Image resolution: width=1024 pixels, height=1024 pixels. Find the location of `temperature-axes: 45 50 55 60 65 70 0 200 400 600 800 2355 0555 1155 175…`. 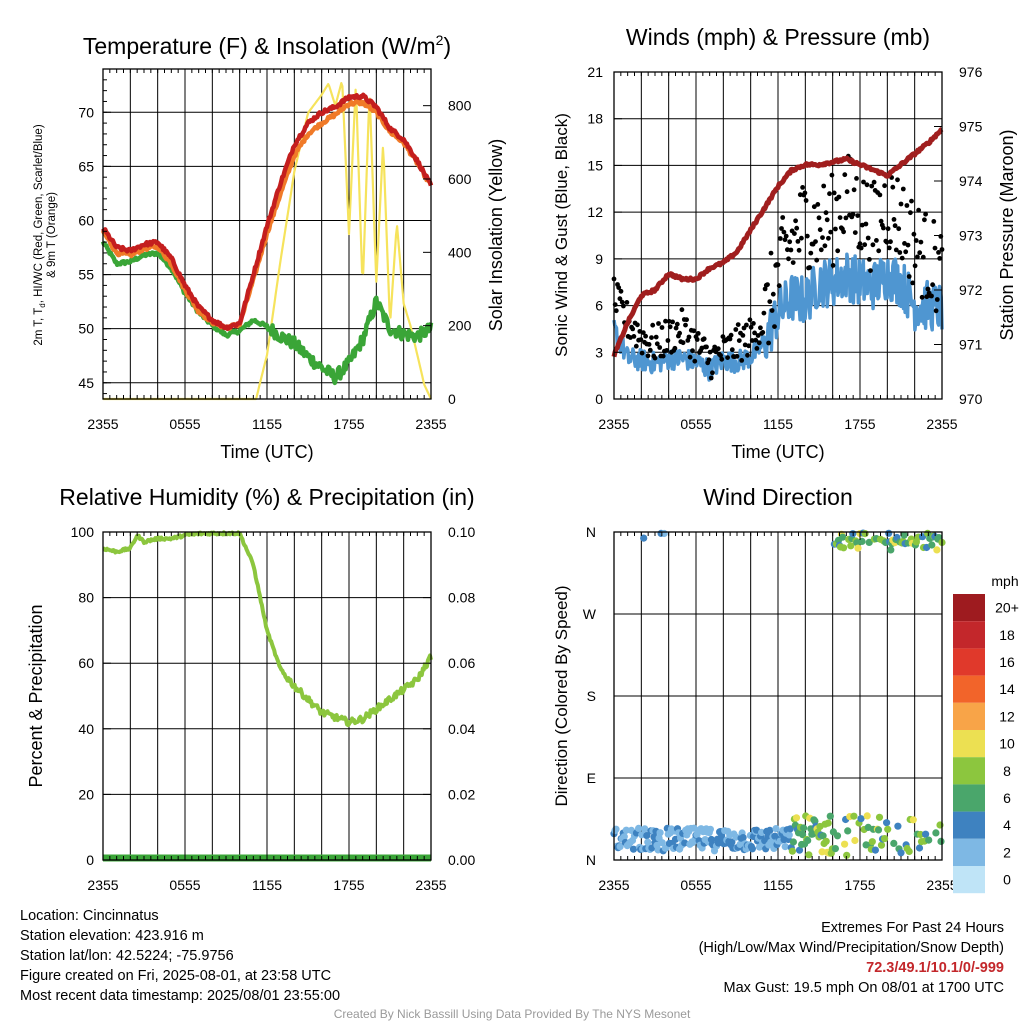

temperature-axes: 45 50 55 60 65 70 0 200 400 600 800 2355 0555 1155 175… is located at coordinates (275, 250).